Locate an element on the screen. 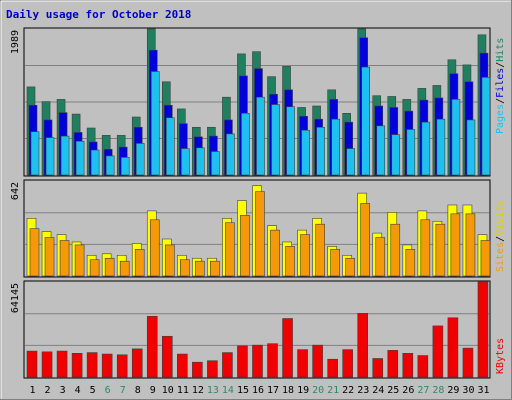 This screenshot has height=400, width=512. top-ymax-label: 1989 is located at coordinates (15, 42).